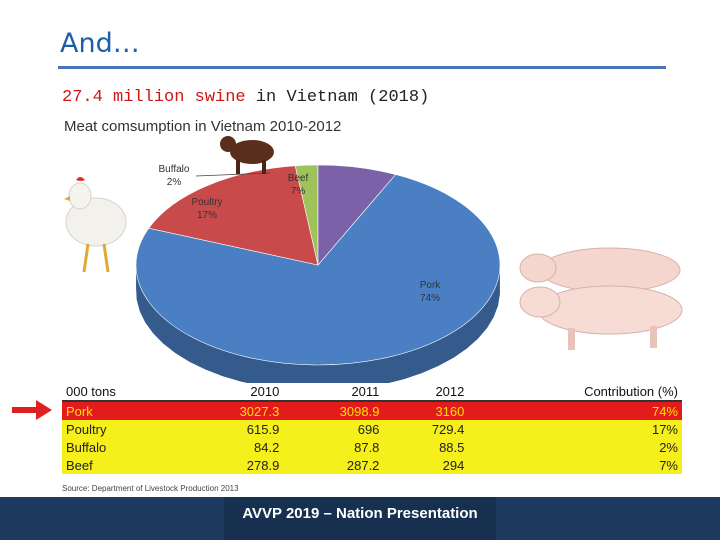  I want to click on subtitle-highlight: 27.4 million swine, so click(154, 97).